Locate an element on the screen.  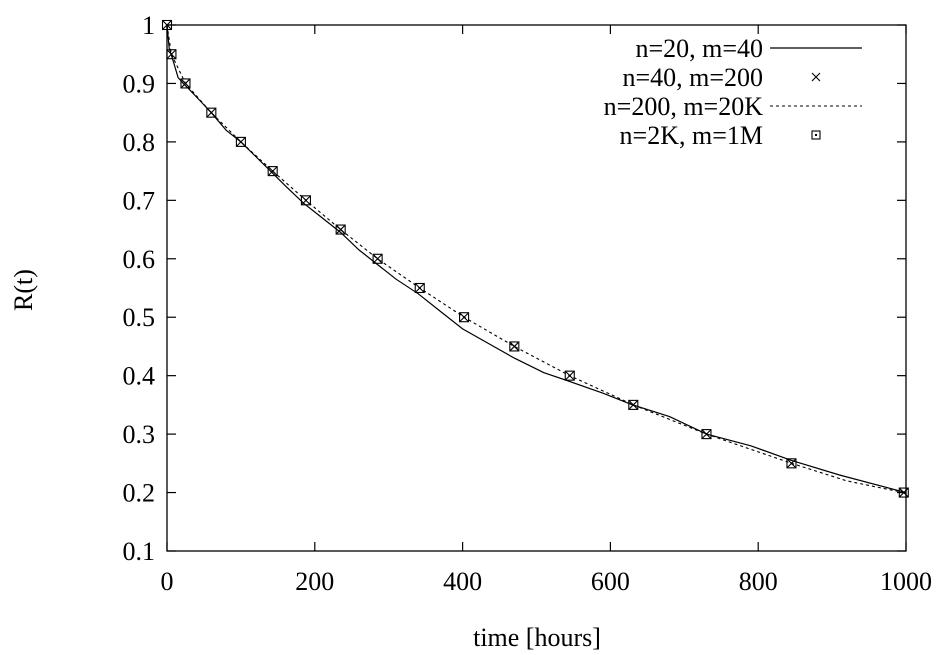
x-tick-label: 1000 is located at coordinates (906, 581).